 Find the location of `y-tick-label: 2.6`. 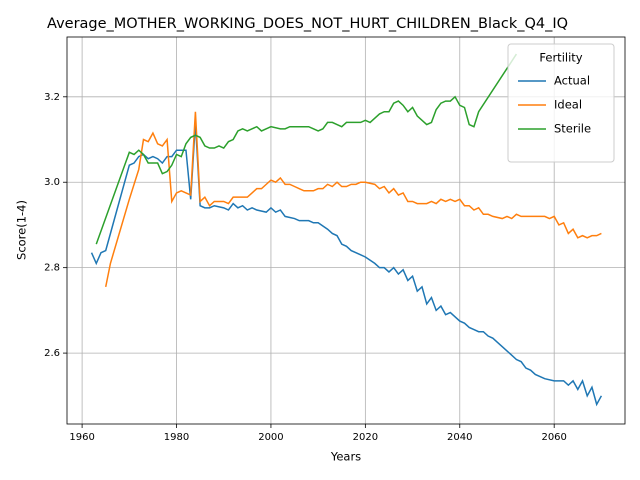

y-tick-label: 2.6 is located at coordinates (52, 353).